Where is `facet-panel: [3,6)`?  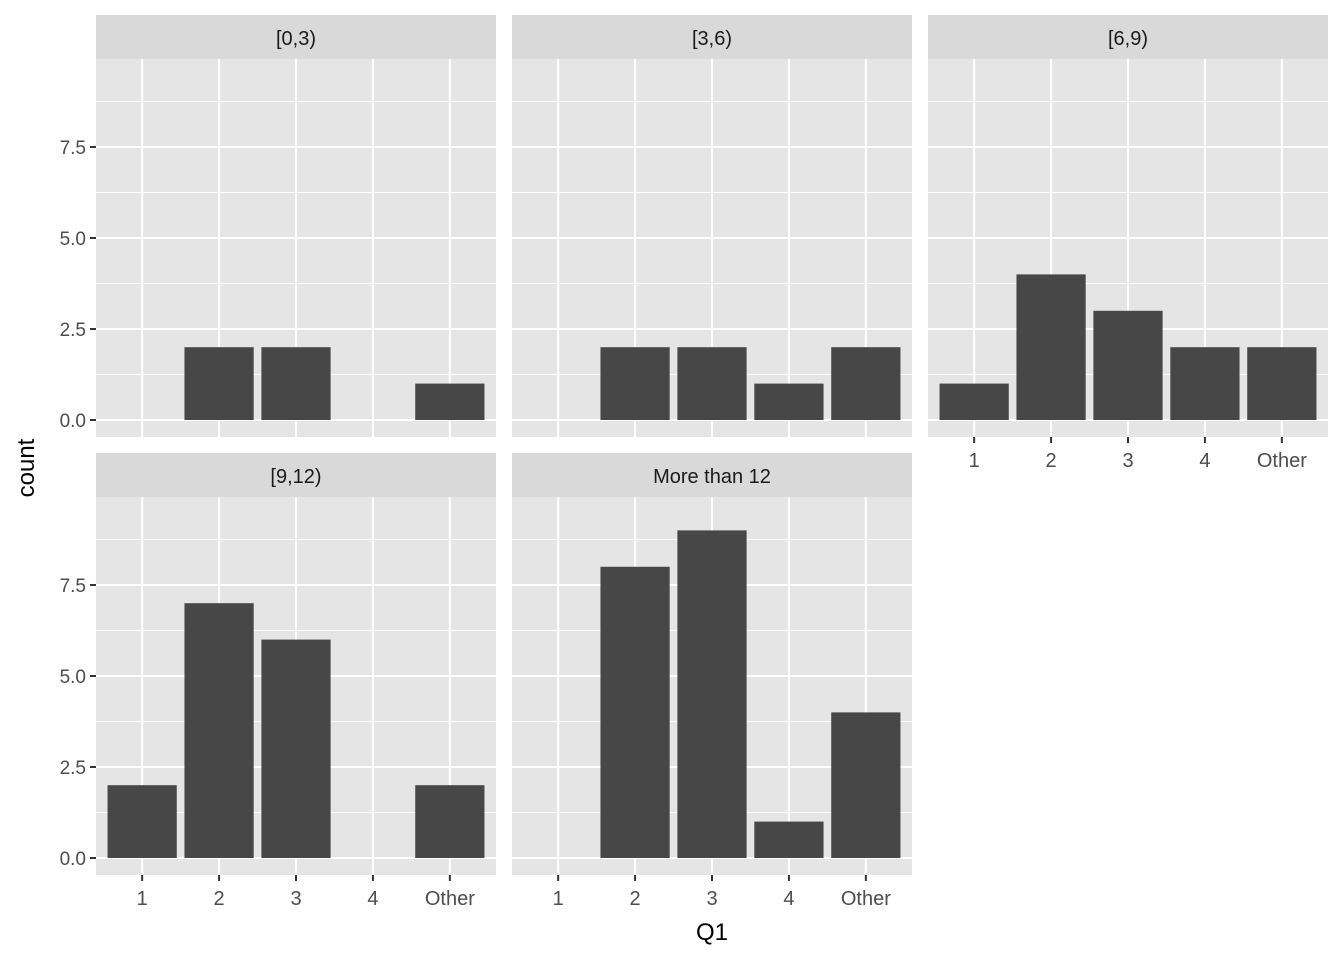
facet-panel: [3,6) is located at coordinates (712, 226).